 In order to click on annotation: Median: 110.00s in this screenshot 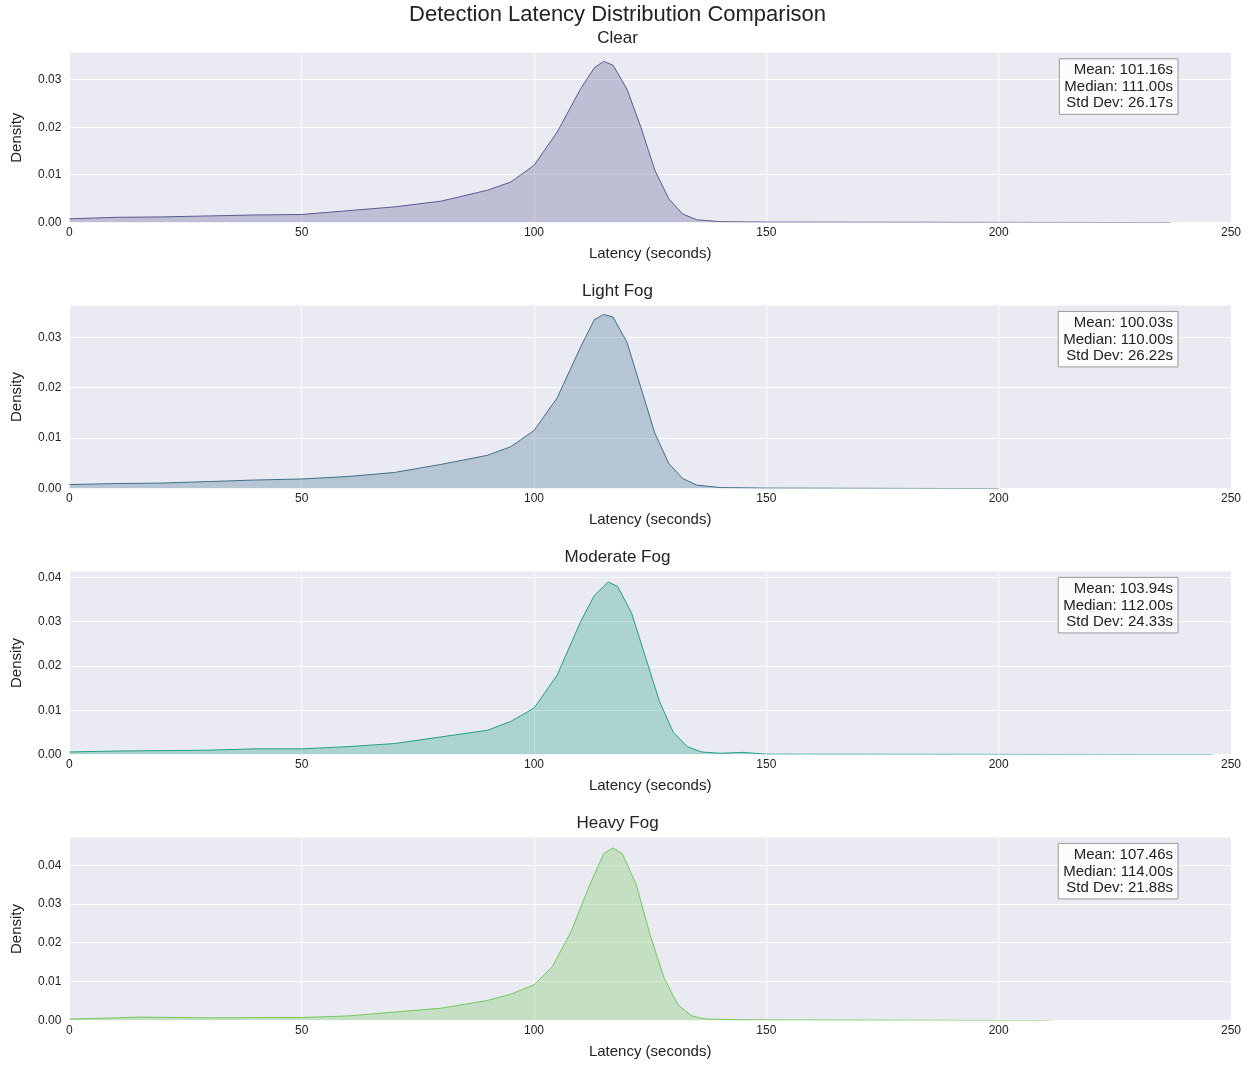, I will do `click(1118, 338)`.